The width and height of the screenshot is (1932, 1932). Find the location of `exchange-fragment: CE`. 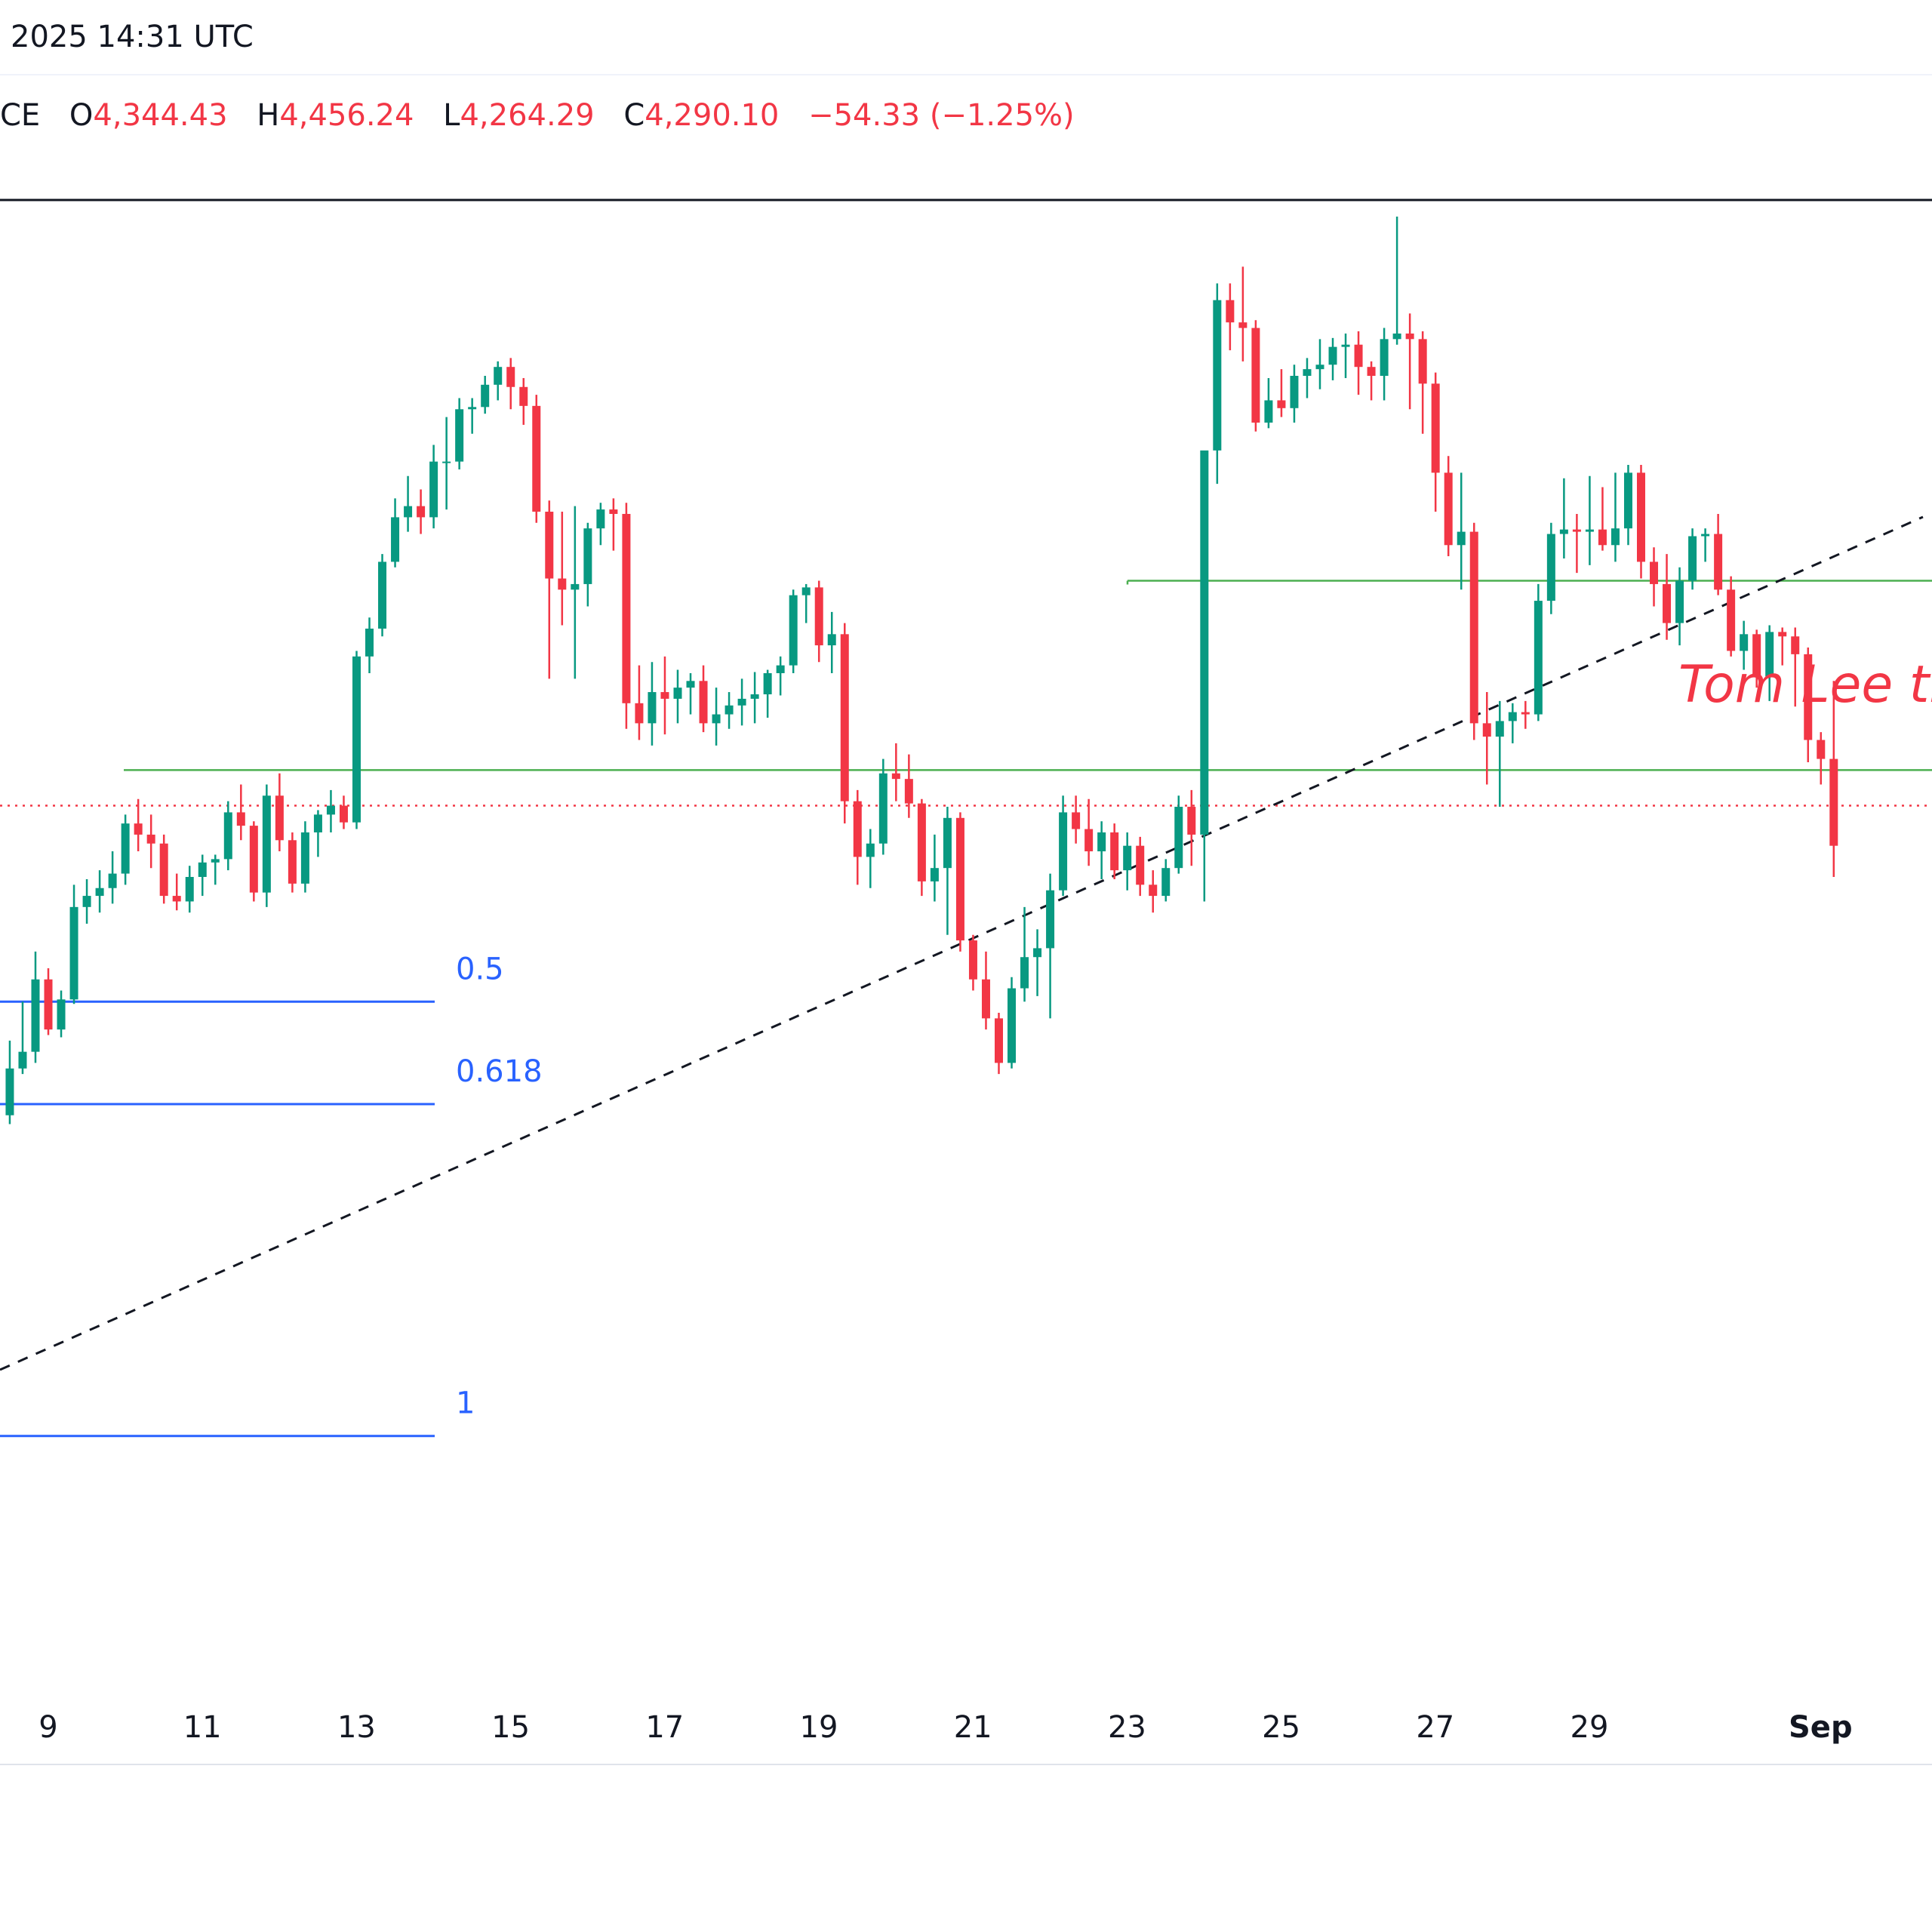

exchange-fragment: CE is located at coordinates (20, 115).